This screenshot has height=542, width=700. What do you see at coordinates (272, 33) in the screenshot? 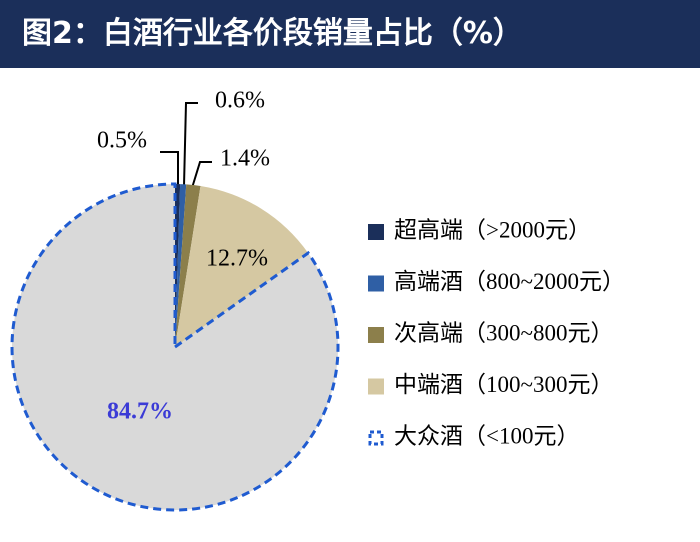
I see `chart-title: 图2：白酒行业各价段销量占比（%）` at bounding box center [272, 33].